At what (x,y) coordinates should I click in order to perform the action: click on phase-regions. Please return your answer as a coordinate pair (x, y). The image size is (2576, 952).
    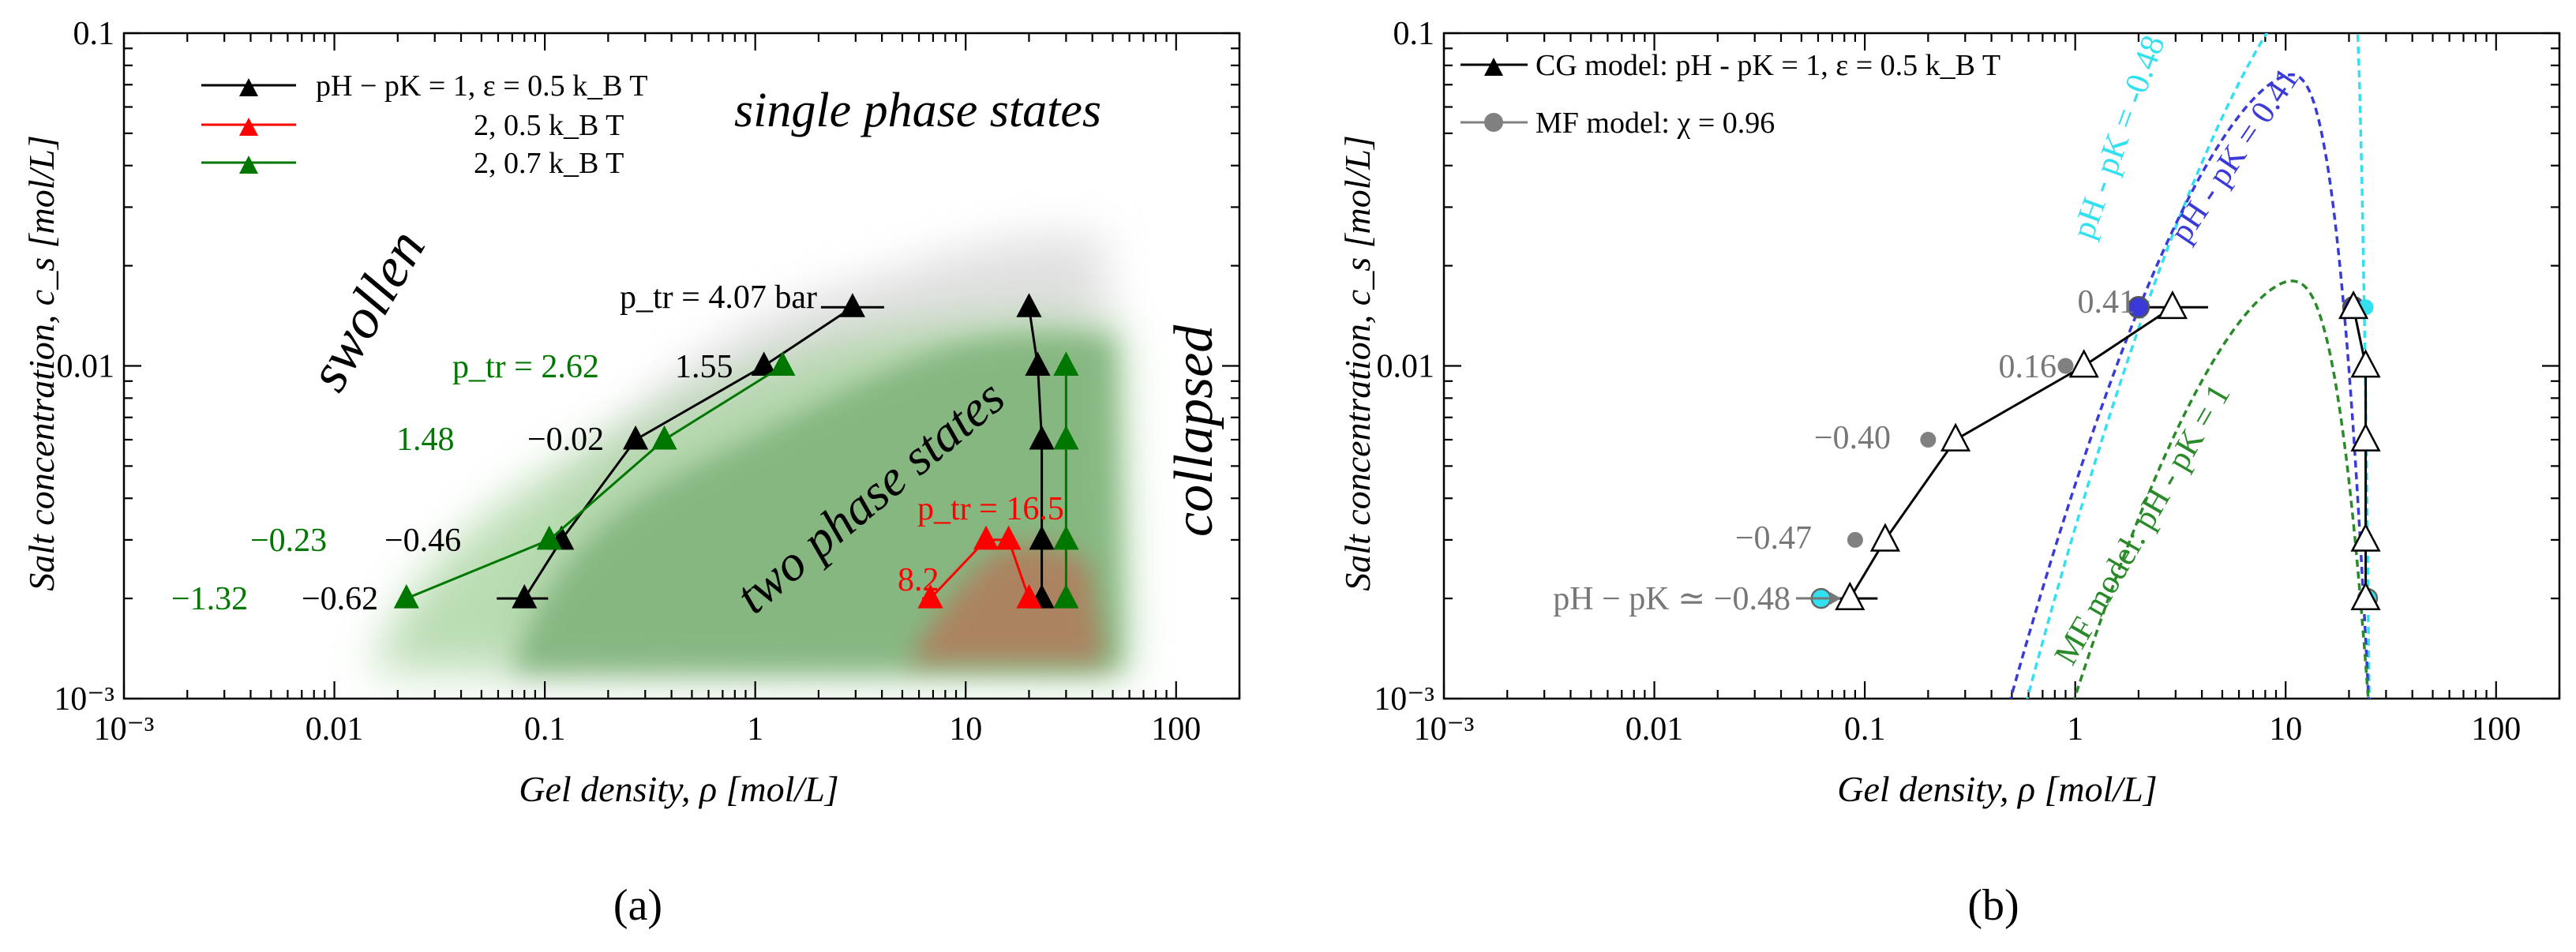
    Looking at the image, I should click on (750, 456).